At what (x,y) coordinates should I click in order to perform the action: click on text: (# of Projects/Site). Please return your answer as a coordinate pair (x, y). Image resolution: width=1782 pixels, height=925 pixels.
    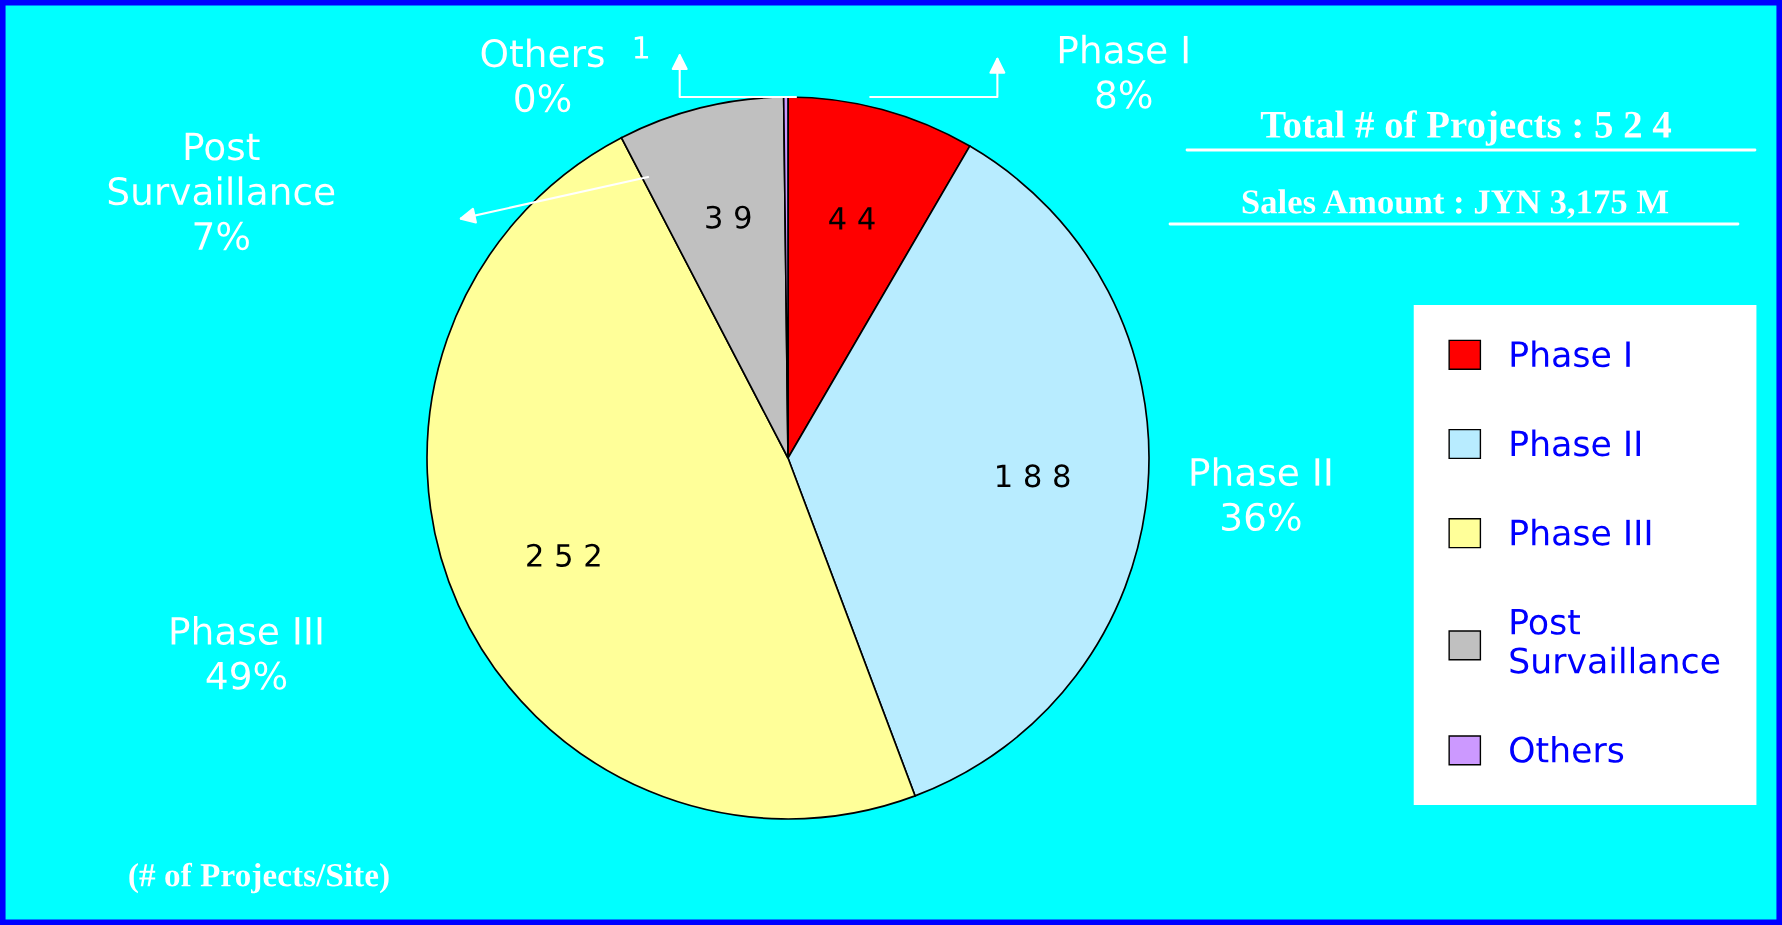
    Looking at the image, I should click on (259, 878).